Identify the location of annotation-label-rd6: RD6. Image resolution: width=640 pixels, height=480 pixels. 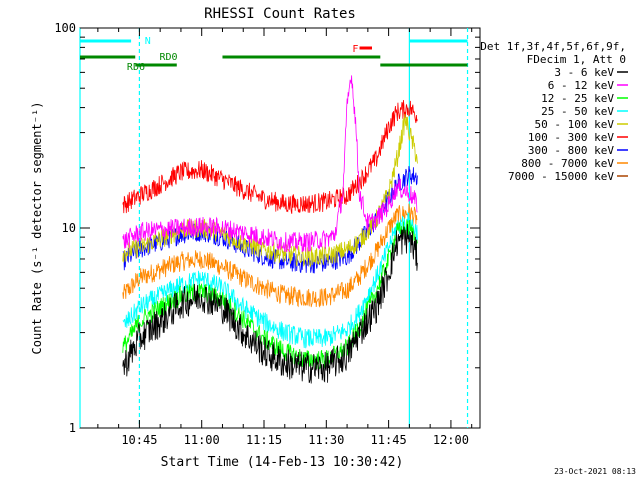
(136, 67).